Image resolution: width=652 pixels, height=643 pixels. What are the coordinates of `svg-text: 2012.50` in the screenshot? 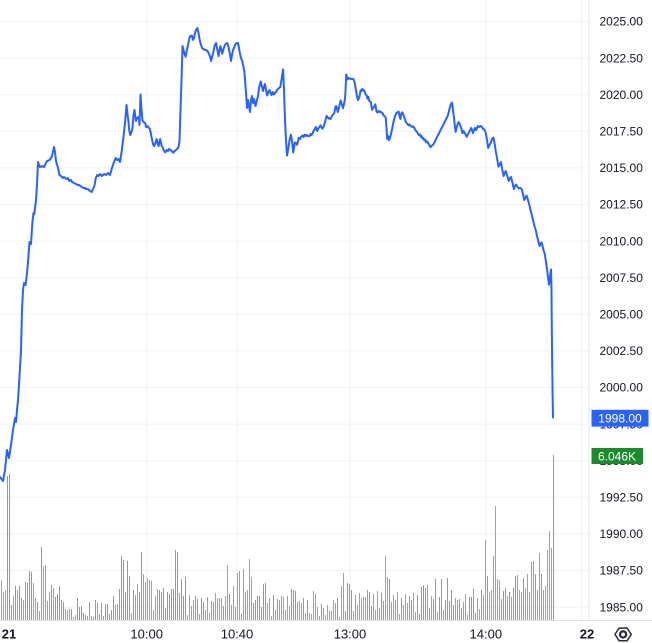 It's located at (622, 205).